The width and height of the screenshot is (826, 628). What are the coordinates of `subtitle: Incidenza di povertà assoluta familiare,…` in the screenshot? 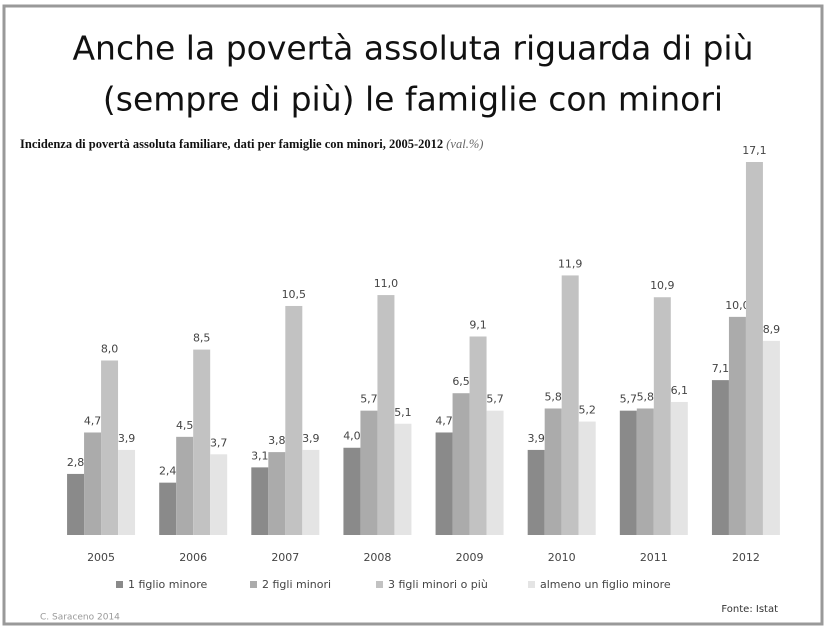 It's located at (251, 144).